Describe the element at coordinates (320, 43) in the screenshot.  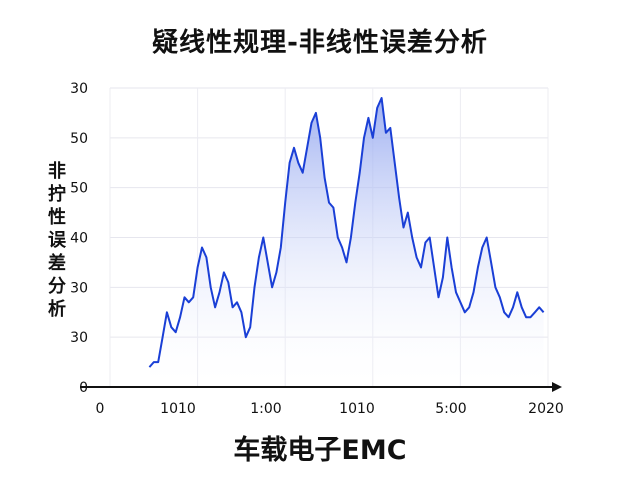
I see `chart-title: 疑线性规理-非线性误差分析` at that location.